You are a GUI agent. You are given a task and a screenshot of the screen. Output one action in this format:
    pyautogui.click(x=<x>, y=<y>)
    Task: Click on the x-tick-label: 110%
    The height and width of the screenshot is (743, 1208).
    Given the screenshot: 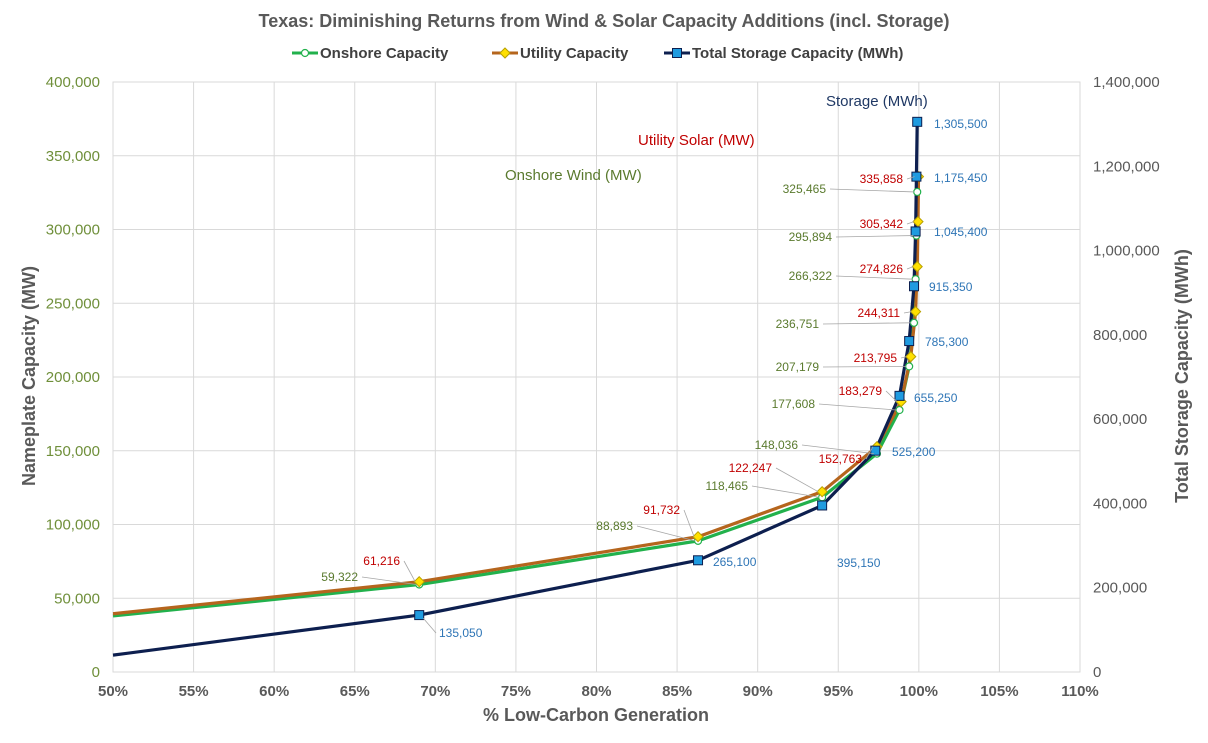 What is the action you would take?
    pyautogui.click(x=1080, y=691)
    